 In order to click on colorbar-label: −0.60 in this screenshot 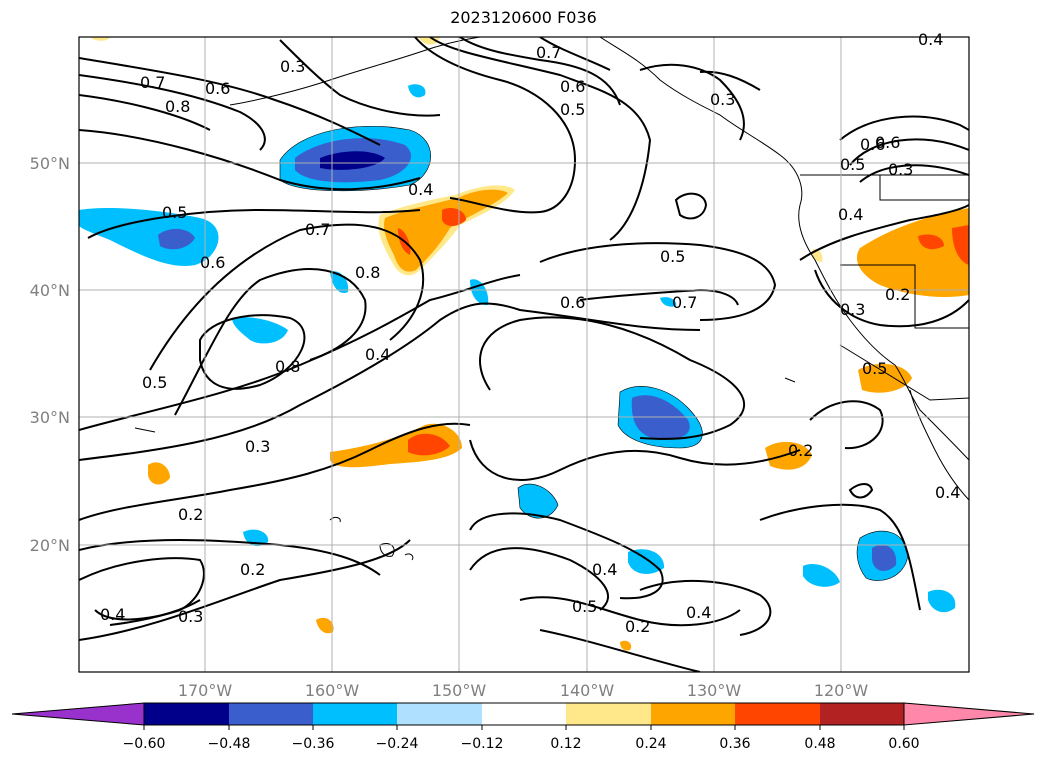, I will do `click(144, 744)`.